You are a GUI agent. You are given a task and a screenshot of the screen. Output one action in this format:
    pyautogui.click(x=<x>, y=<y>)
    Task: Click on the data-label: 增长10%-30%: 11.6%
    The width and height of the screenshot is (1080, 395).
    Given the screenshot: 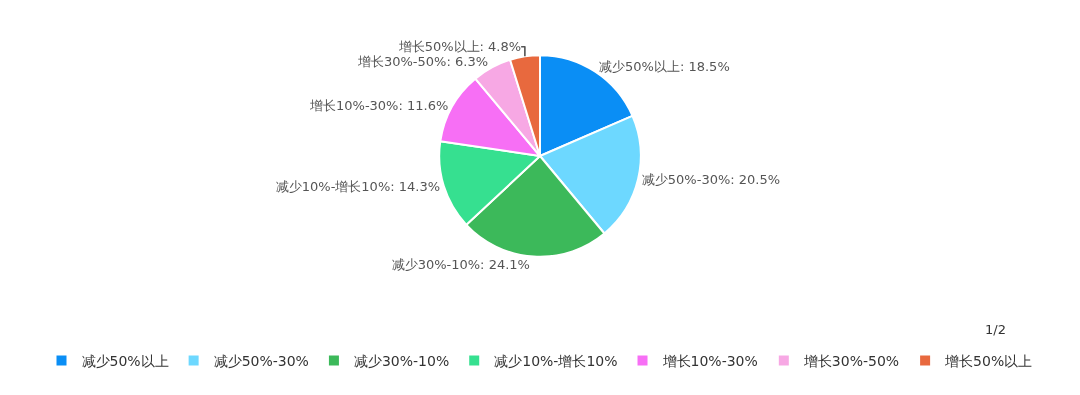 What is the action you would take?
    pyautogui.click(x=378, y=105)
    